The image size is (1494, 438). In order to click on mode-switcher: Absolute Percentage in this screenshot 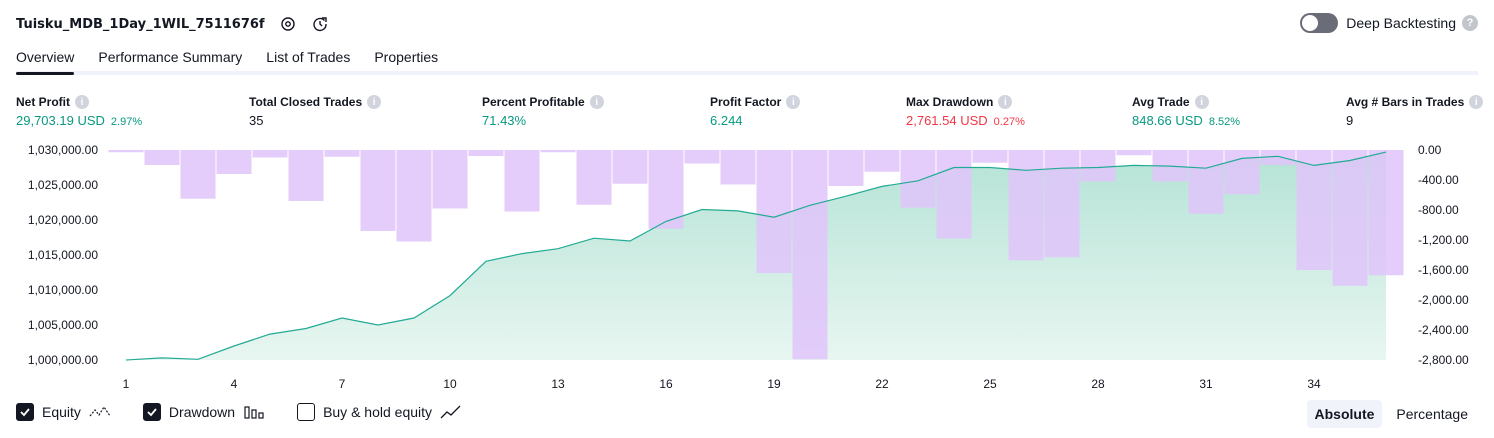, I will do `click(1389, 414)`.